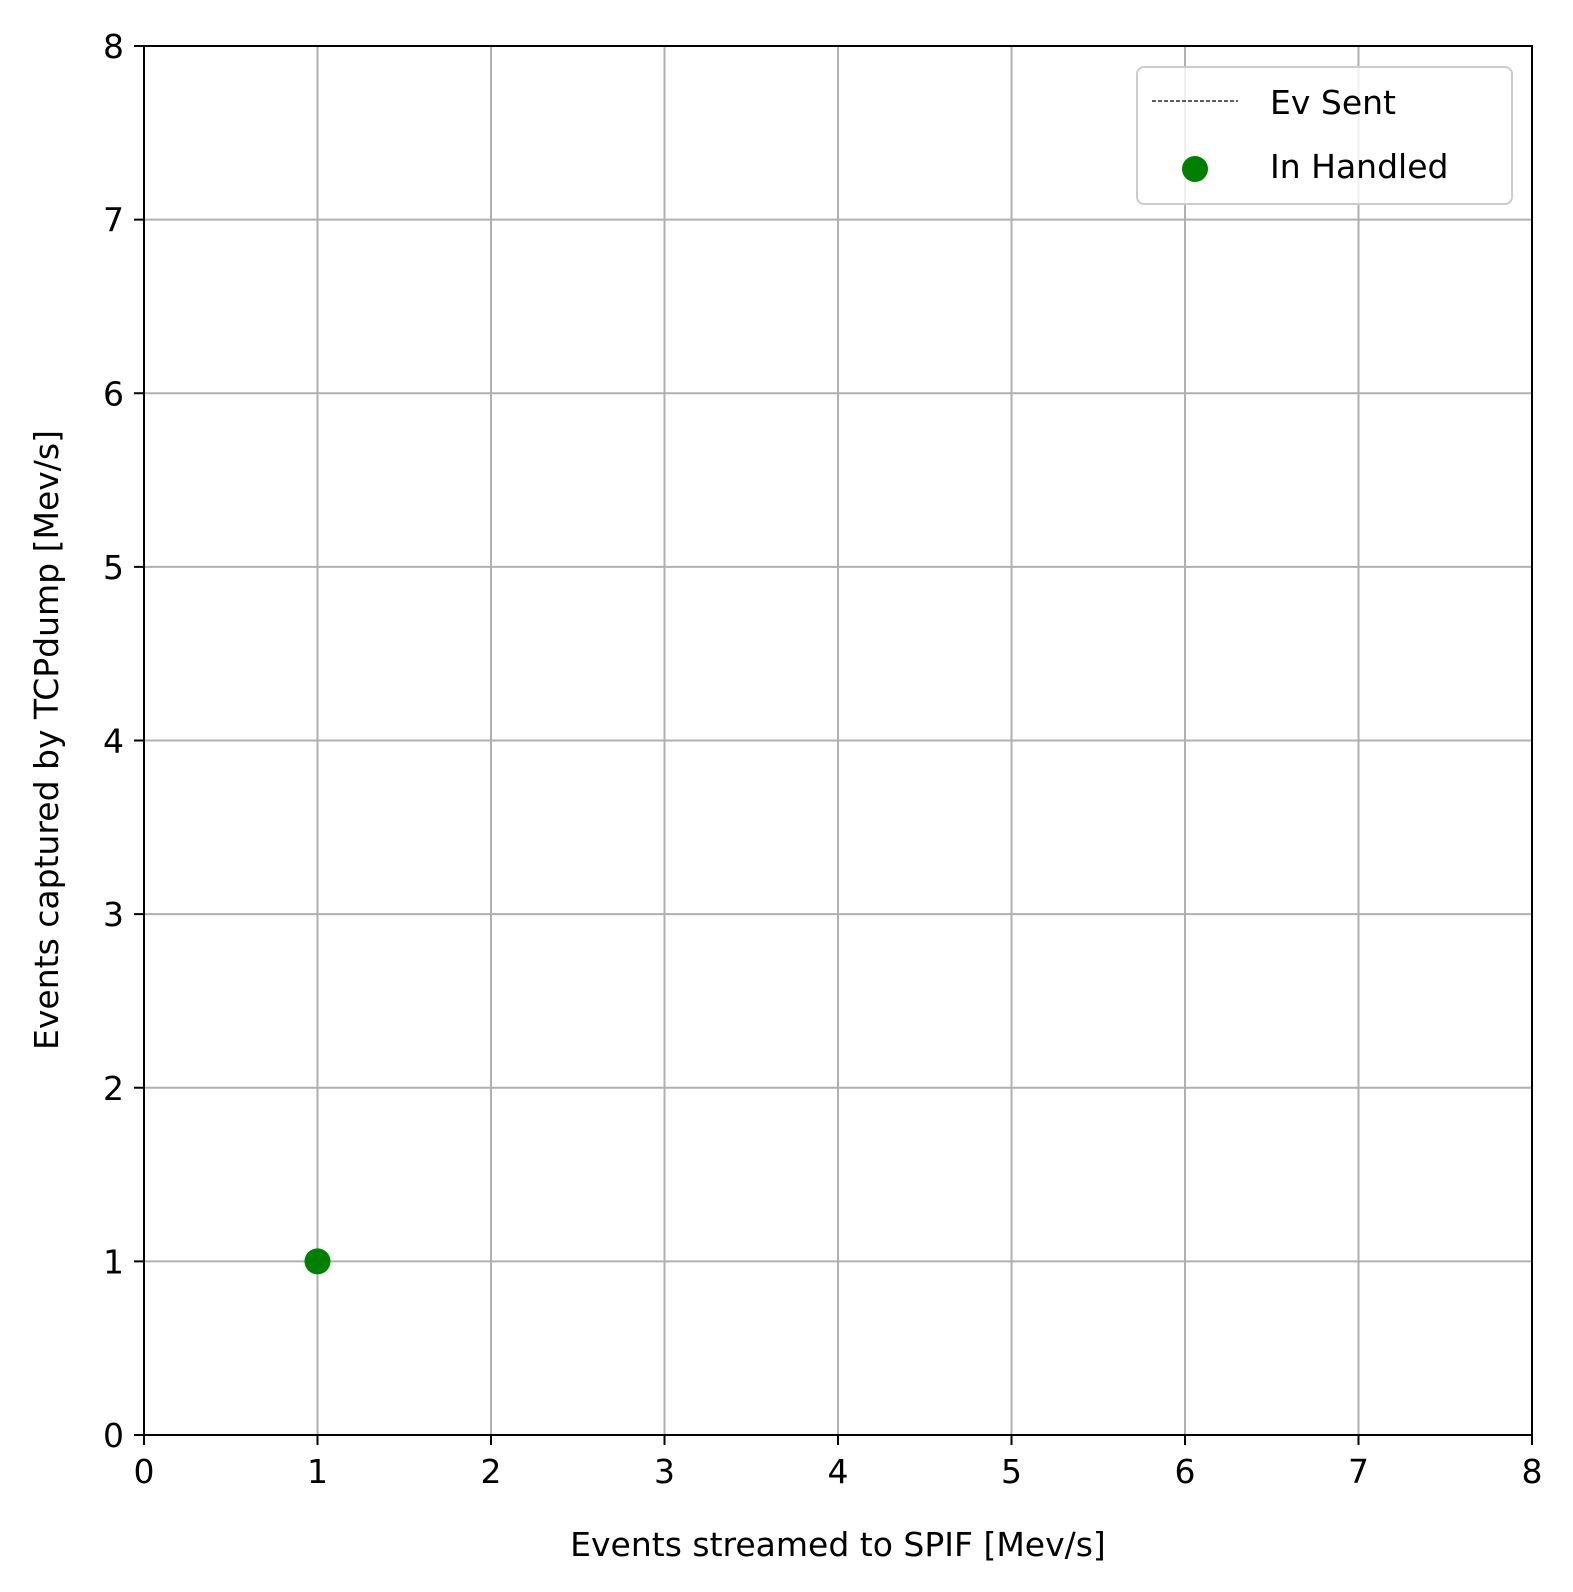 Image resolution: width=1573 pixels, height=1592 pixels. I want to click on legend-label-in-handled: In Handled, so click(1359, 166).